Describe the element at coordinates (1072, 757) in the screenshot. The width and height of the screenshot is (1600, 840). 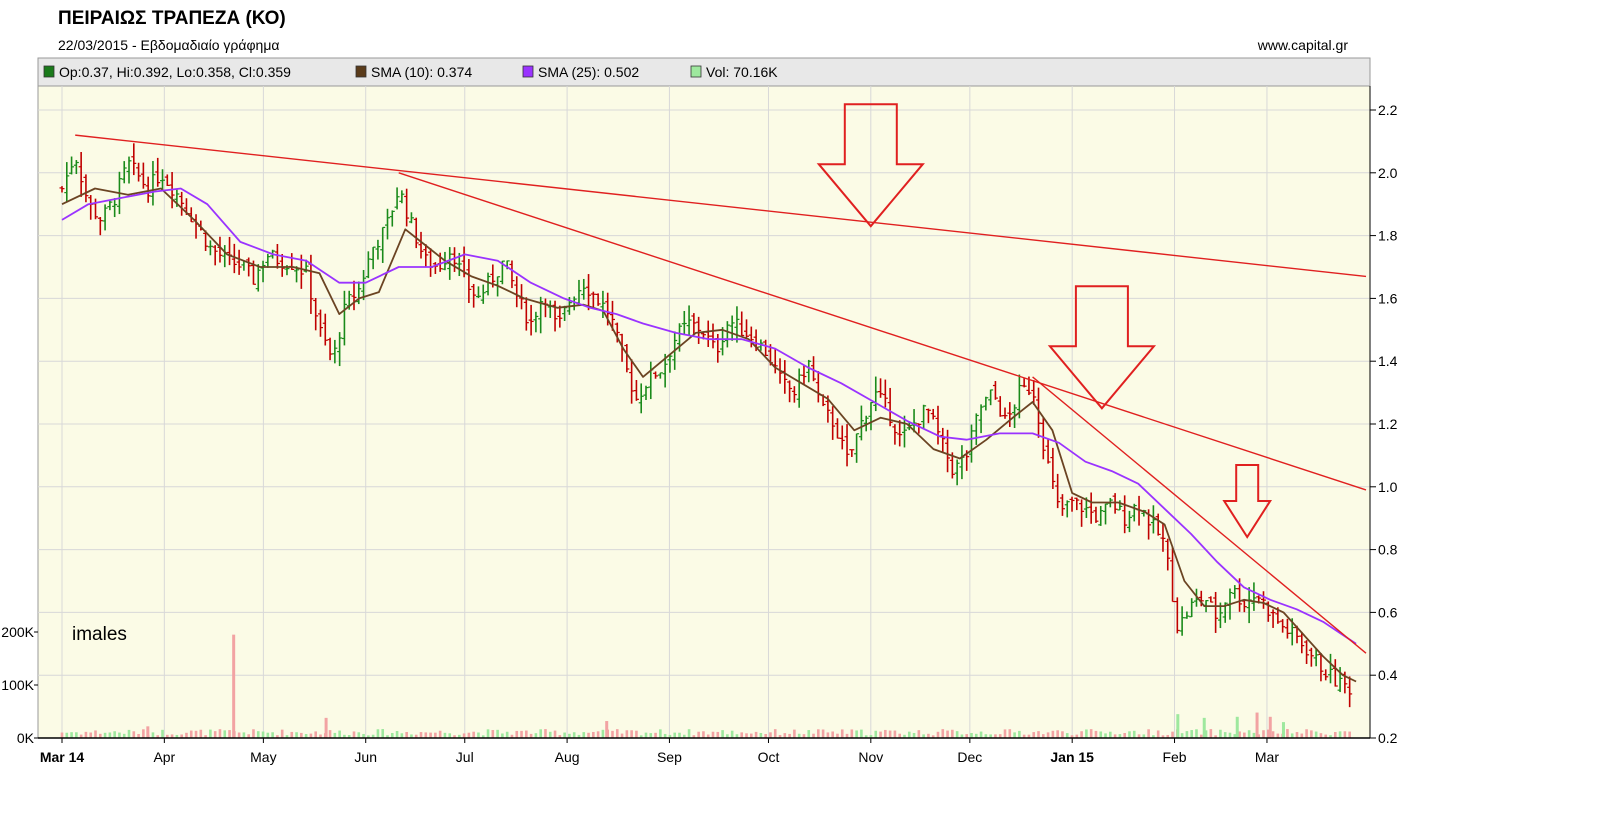
I see `x-tick-label: Jan 15` at that location.